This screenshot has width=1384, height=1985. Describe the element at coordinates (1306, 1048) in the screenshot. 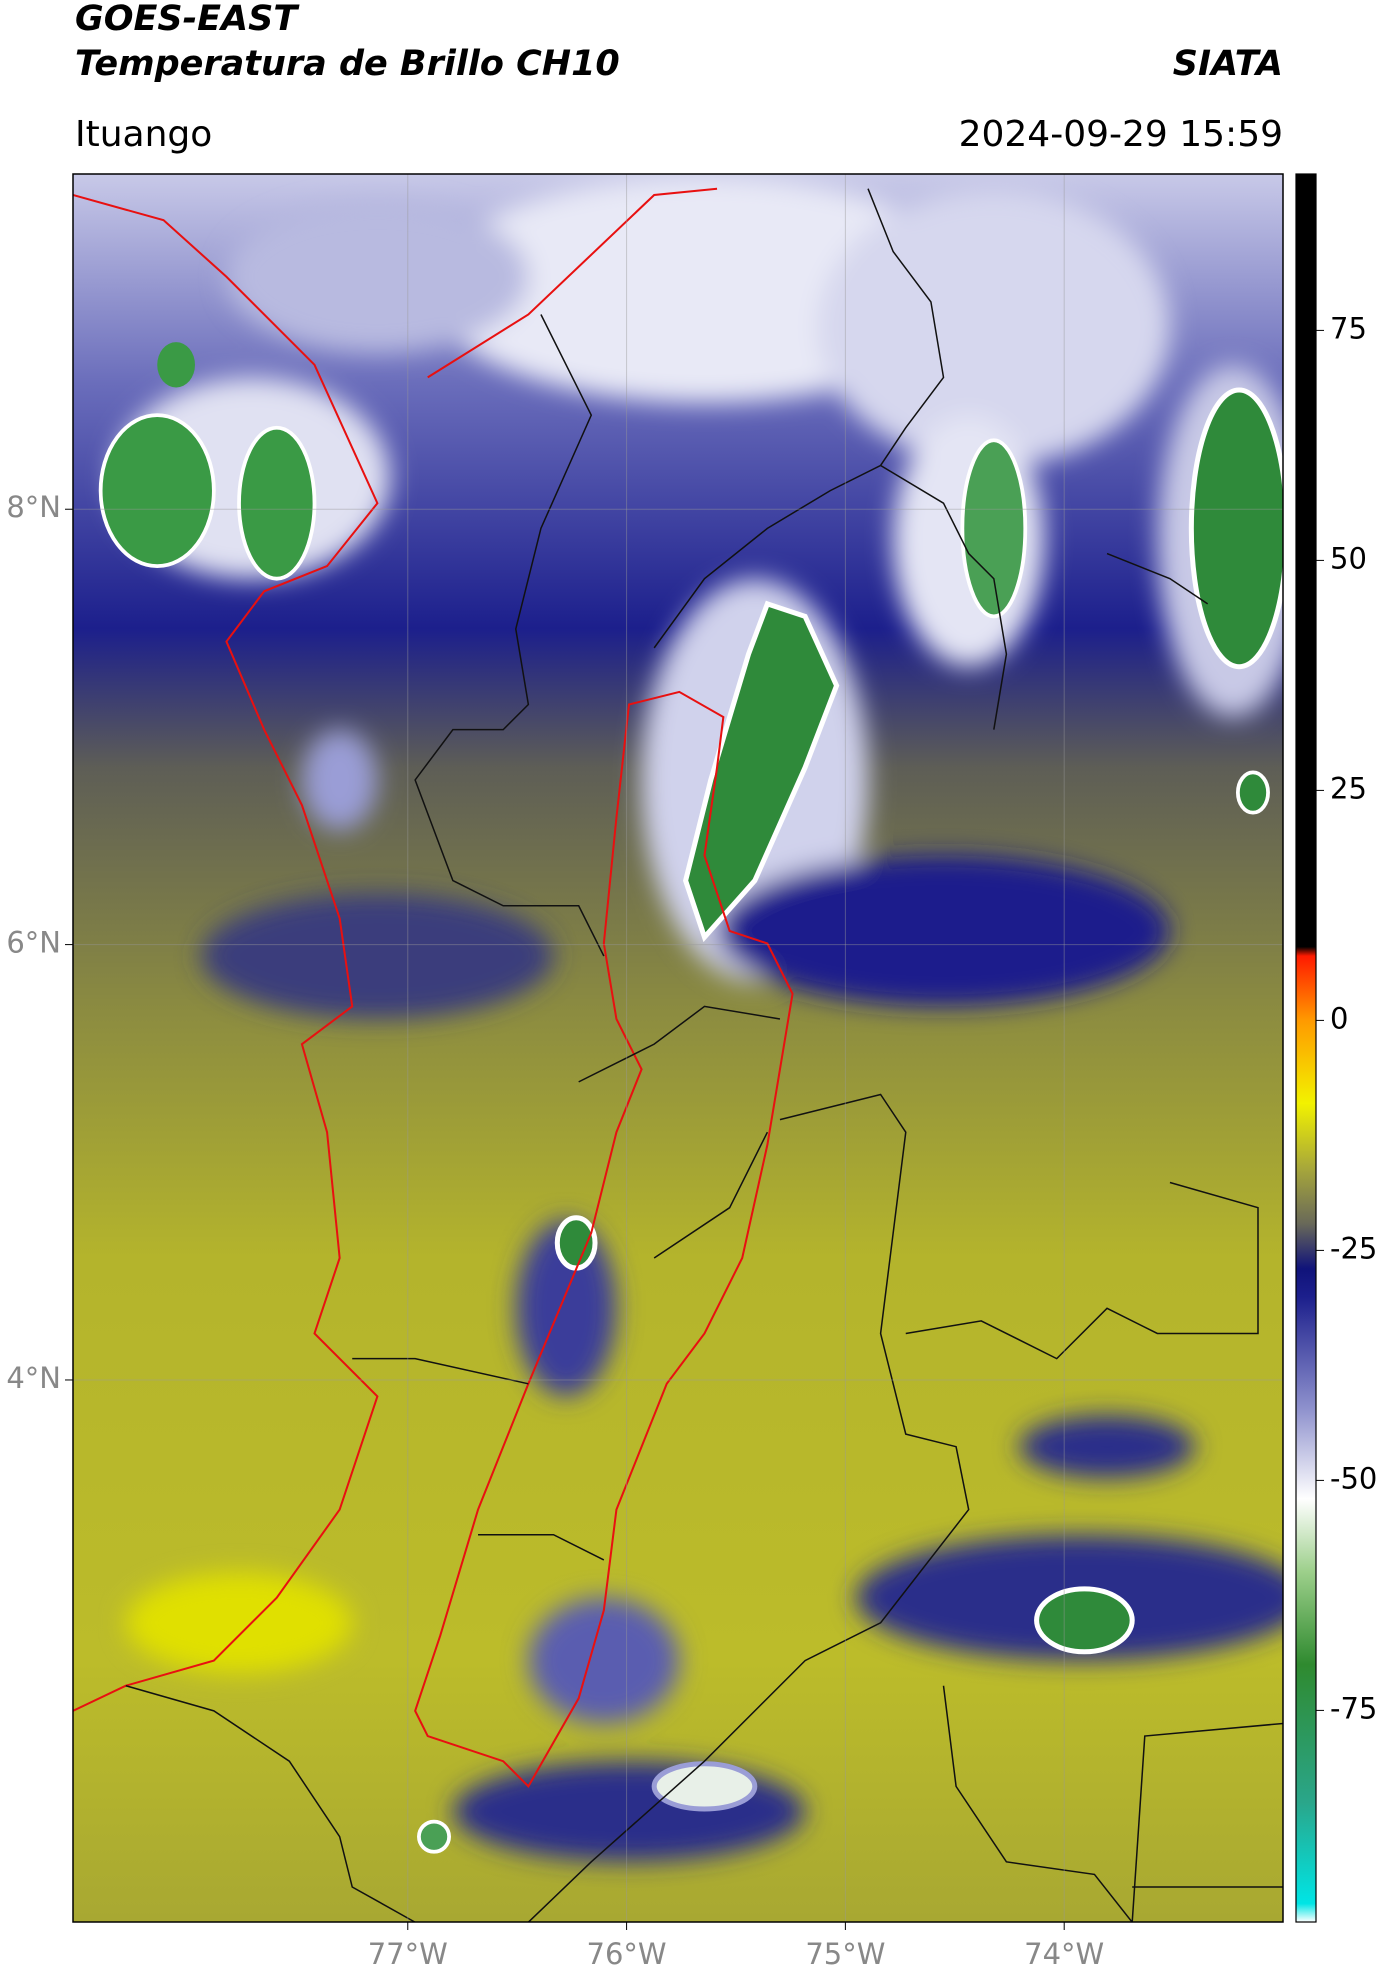

I see `colorbar` at that location.